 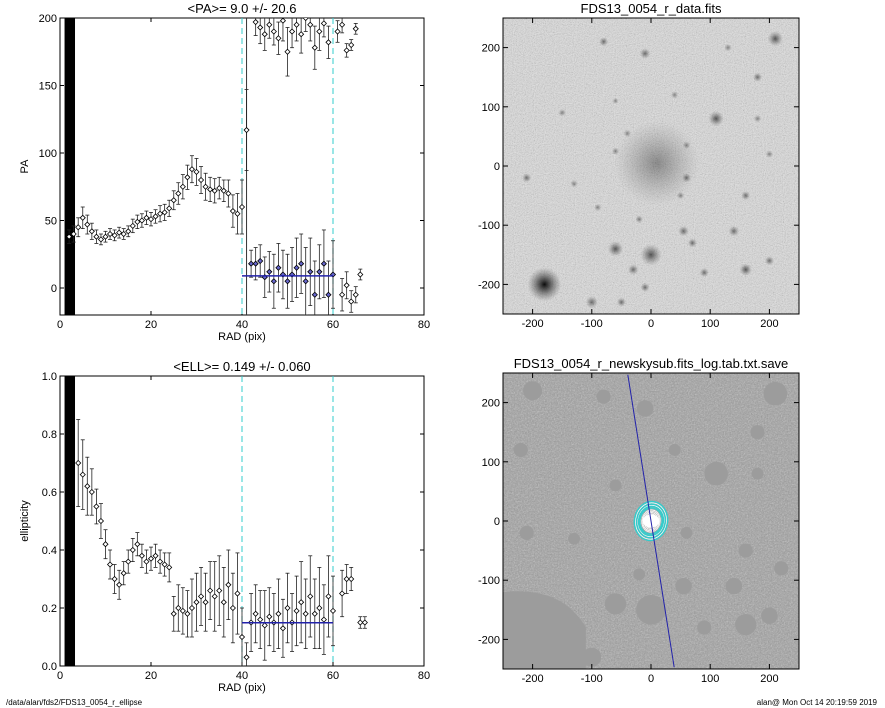 What do you see at coordinates (48, 87) in the screenshot?
I see `y-tick-label: 150` at bounding box center [48, 87].